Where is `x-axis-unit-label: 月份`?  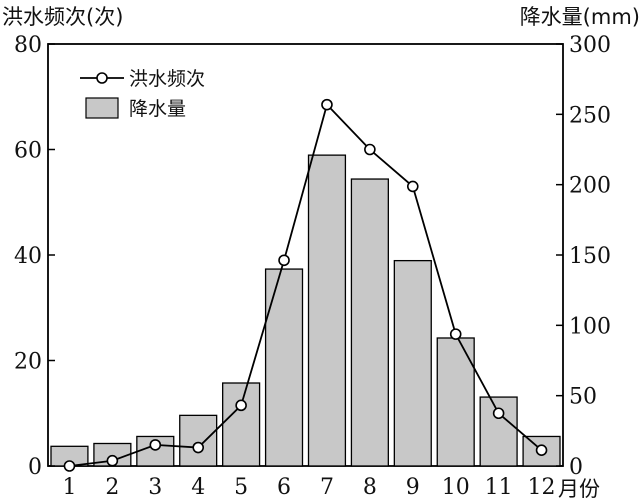 x-axis-unit-label: 月份 is located at coordinates (579, 488).